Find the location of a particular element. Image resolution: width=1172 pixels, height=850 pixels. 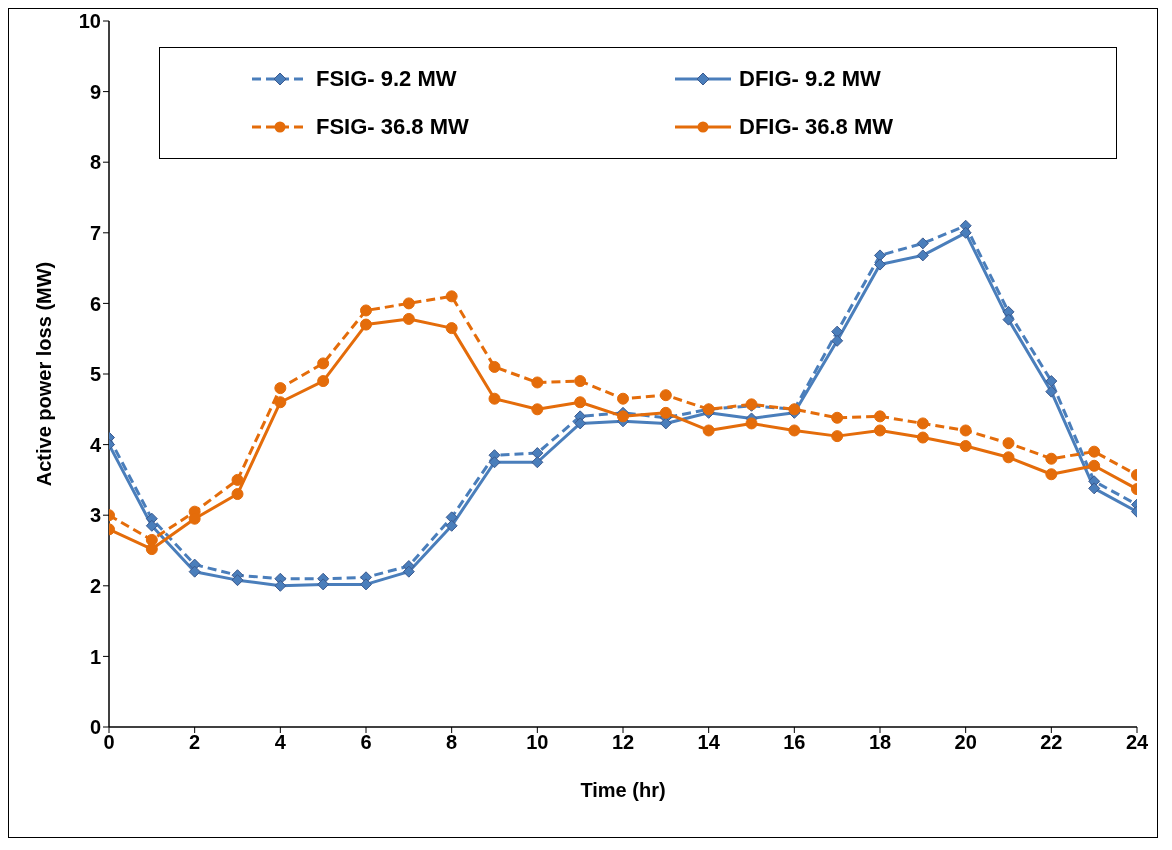

x-tick-label: 6 is located at coordinates (366, 742).